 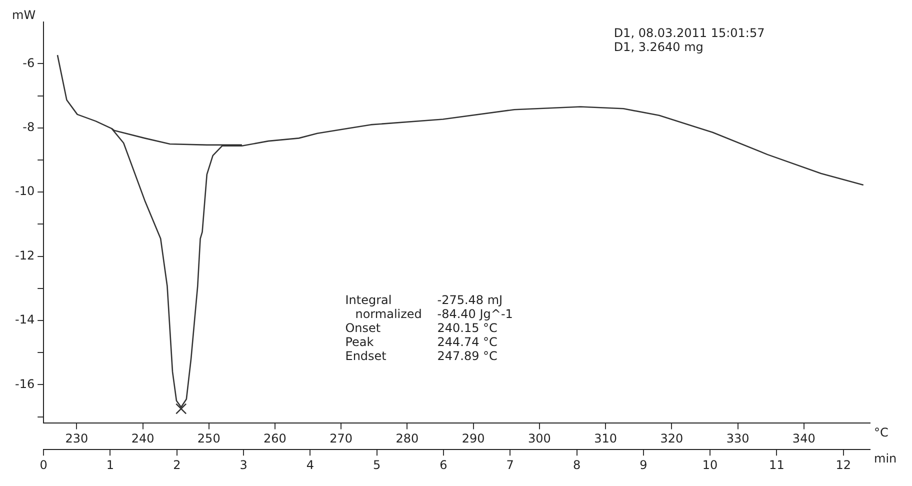 I want to click on y-axis-title: mW, so click(x=24, y=15).